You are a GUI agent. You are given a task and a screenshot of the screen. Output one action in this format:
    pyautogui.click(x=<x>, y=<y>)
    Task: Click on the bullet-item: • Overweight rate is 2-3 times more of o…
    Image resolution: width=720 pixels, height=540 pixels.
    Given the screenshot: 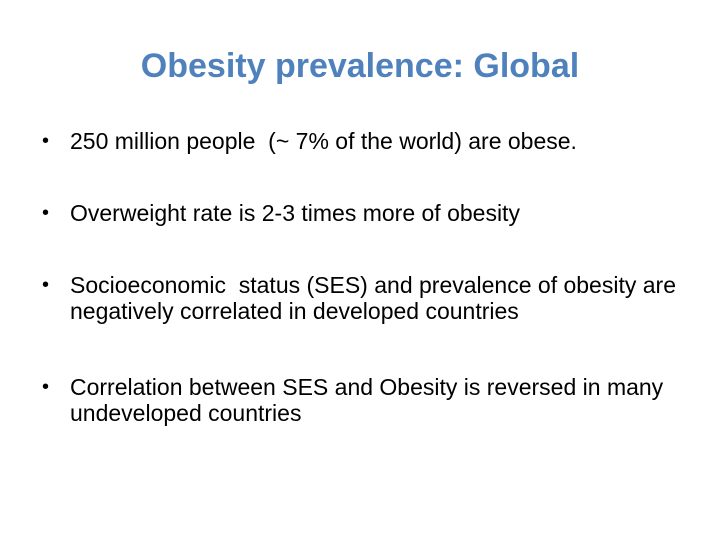 What is the action you would take?
    pyautogui.click(x=365, y=213)
    